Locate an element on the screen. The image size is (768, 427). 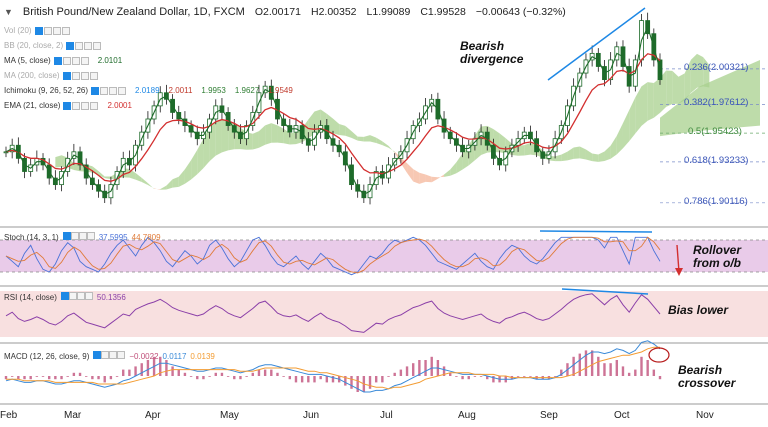
indicator-row: BB (20, close, 2) is located at coordinates (53, 45).